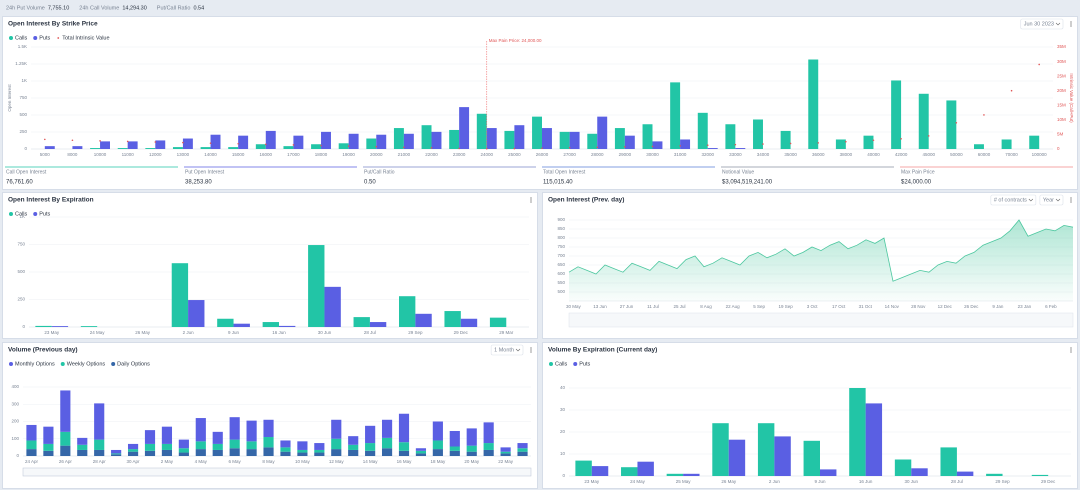 This screenshot has height=490, width=1080. Describe the element at coordinates (653, 306) in the screenshot. I see `x-tick-label: 11 Jul` at that location.